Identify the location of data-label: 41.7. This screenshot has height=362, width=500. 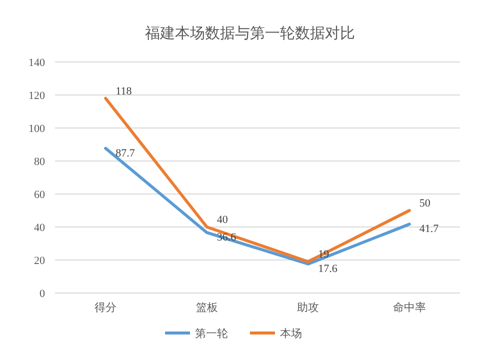
(429, 229).